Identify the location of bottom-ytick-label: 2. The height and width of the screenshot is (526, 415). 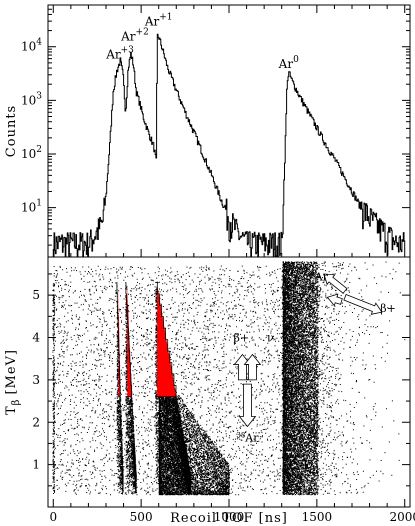
(36, 422).